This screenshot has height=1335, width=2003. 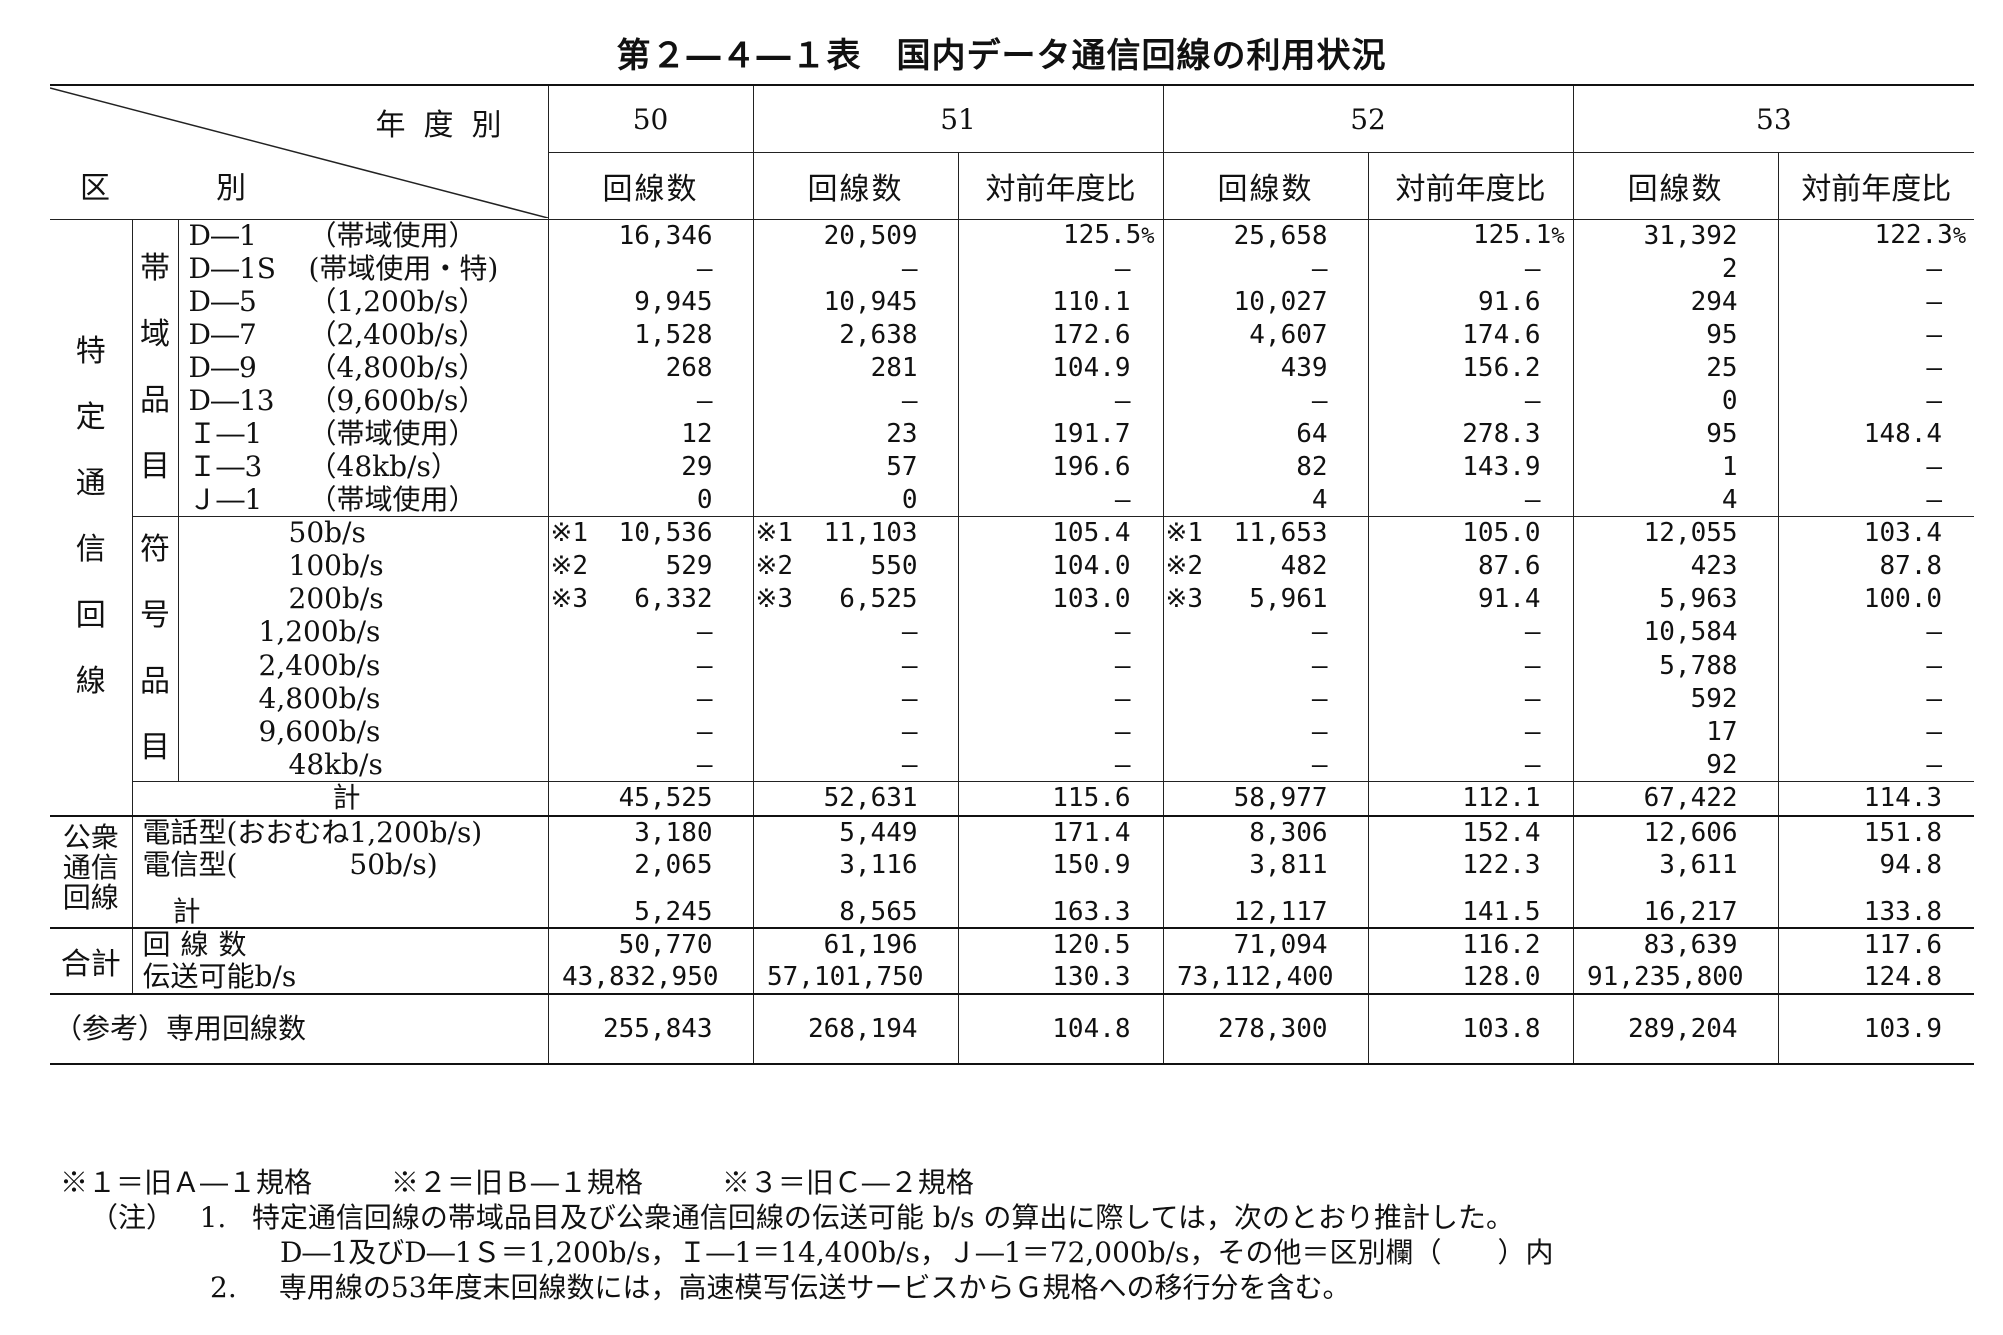 What do you see at coordinates (1060, 269) in the screenshot?
I see `cell-r51: ―` at bounding box center [1060, 269].